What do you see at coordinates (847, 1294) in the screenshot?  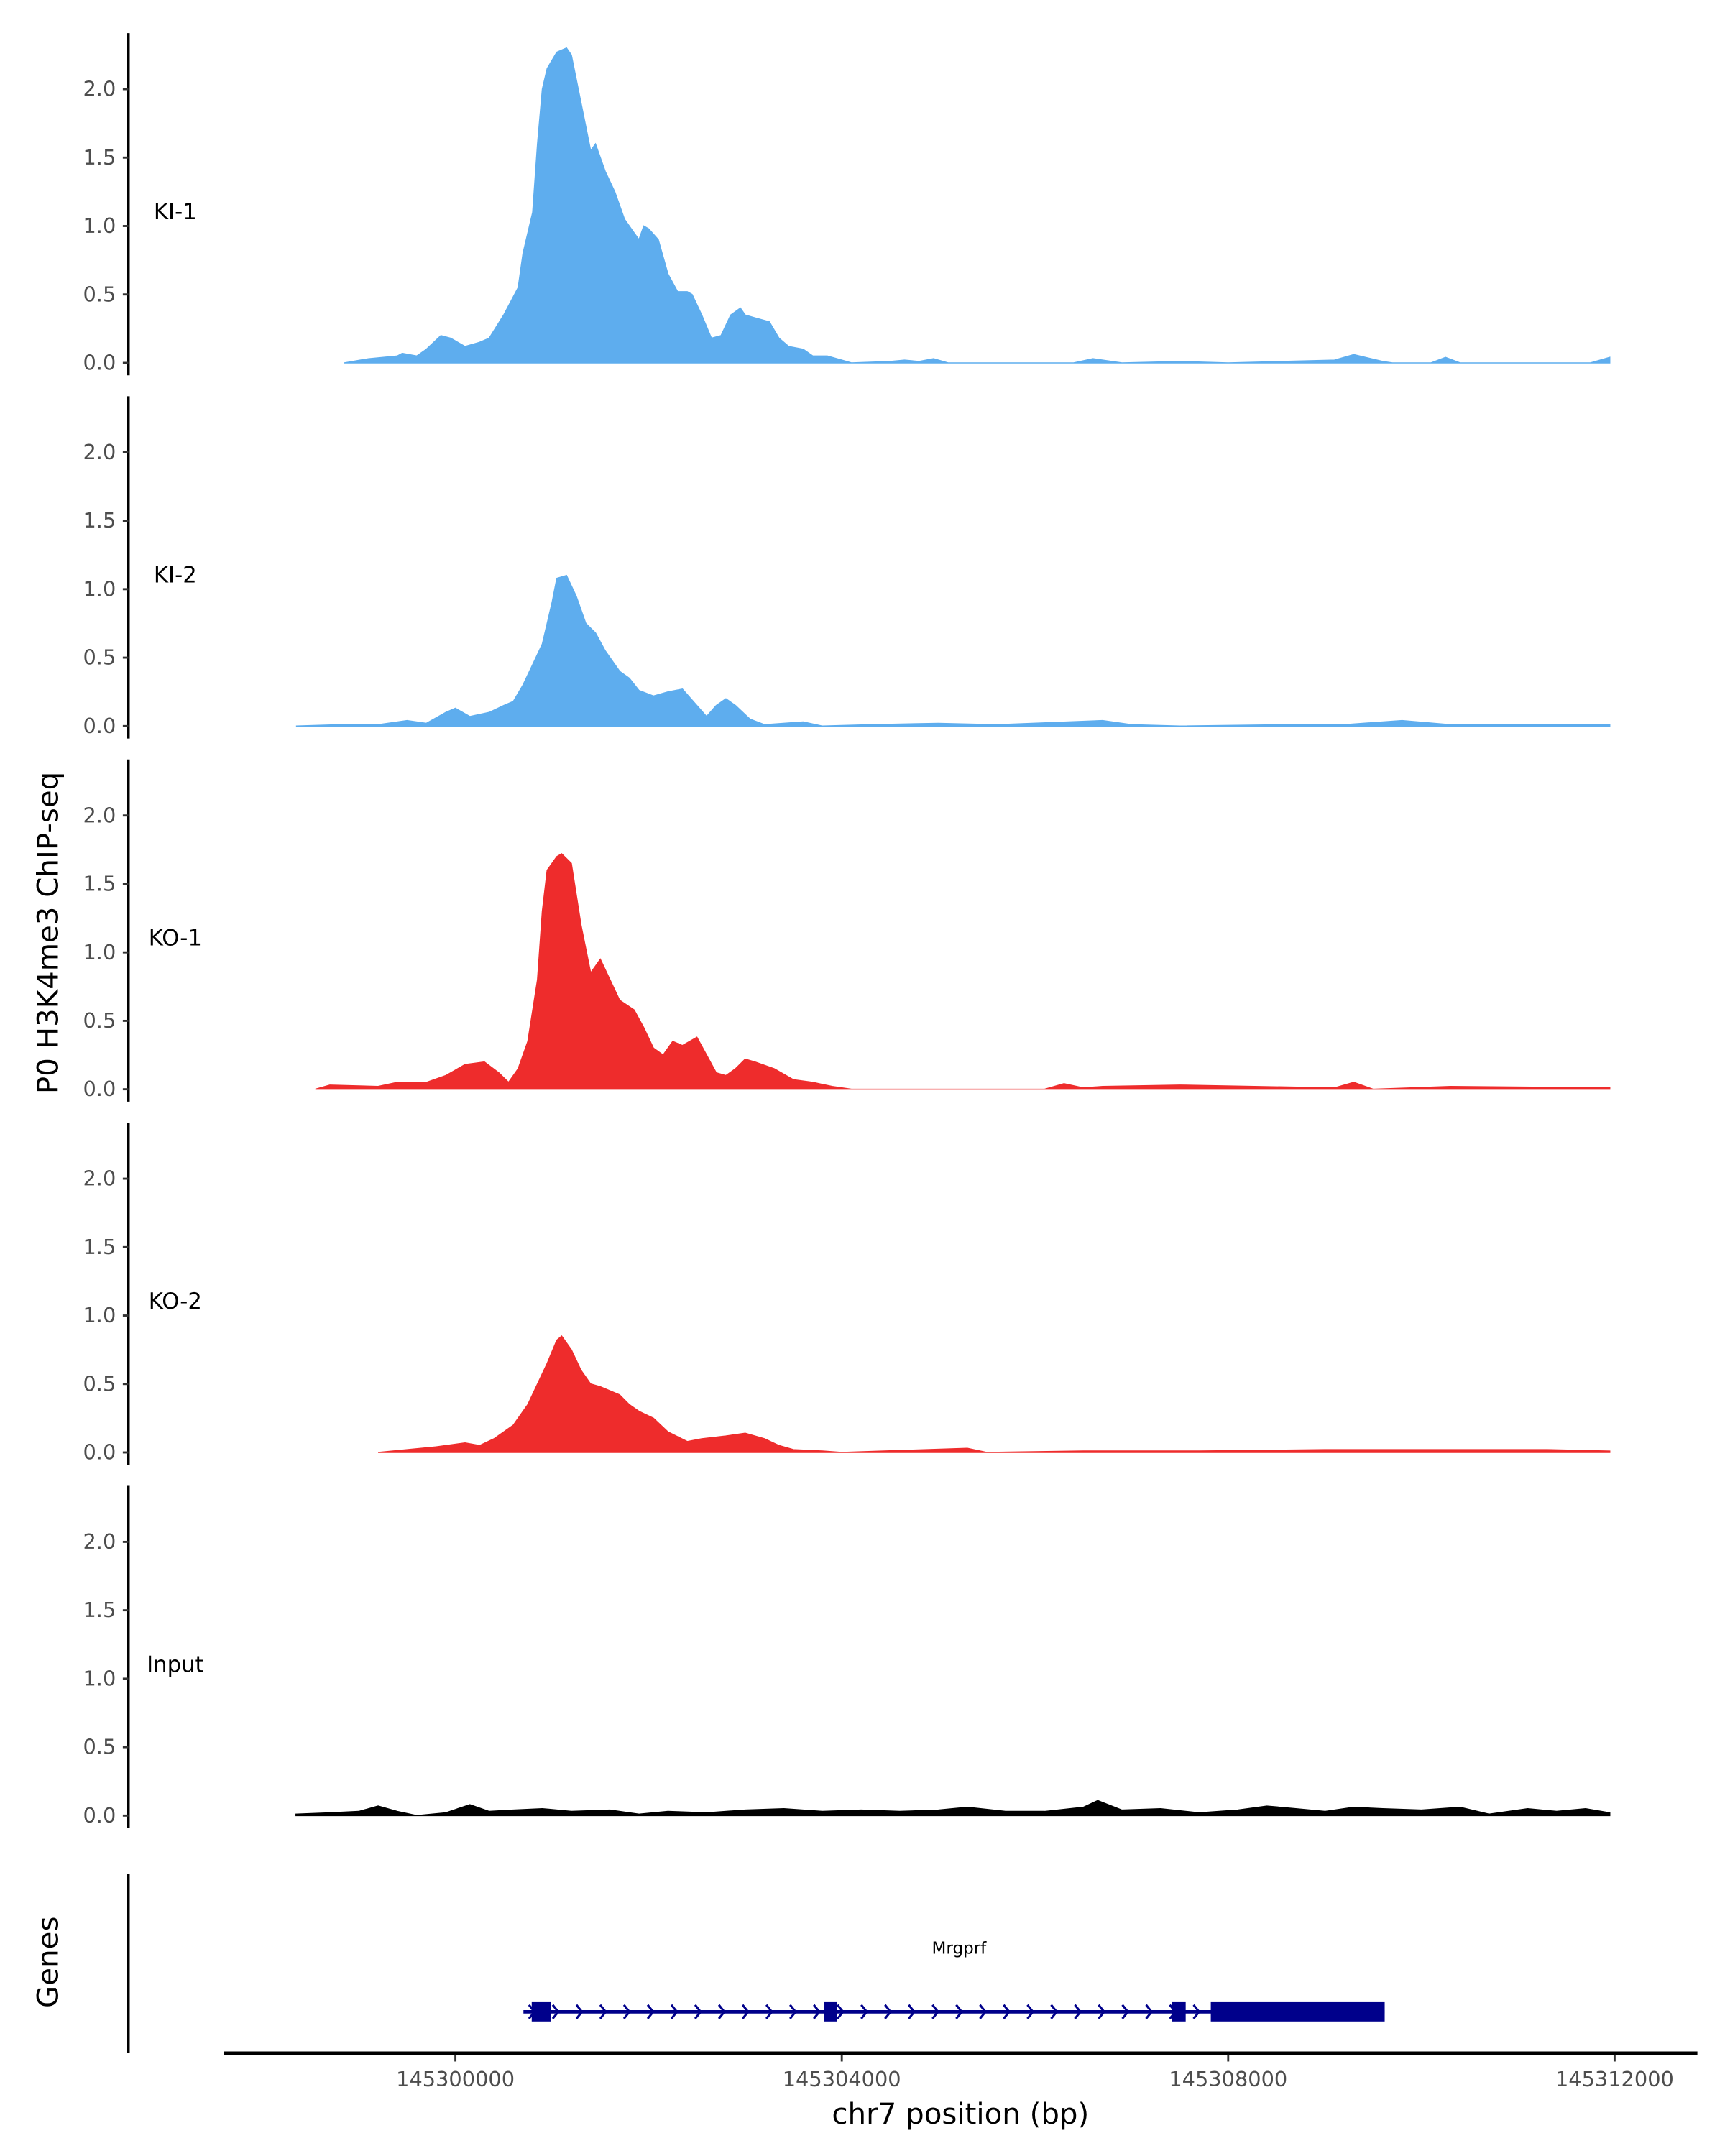 I see `track-panel-ko-2: 0.0 0.5 1.0 1.5 2.0 KO-2` at bounding box center [847, 1294].